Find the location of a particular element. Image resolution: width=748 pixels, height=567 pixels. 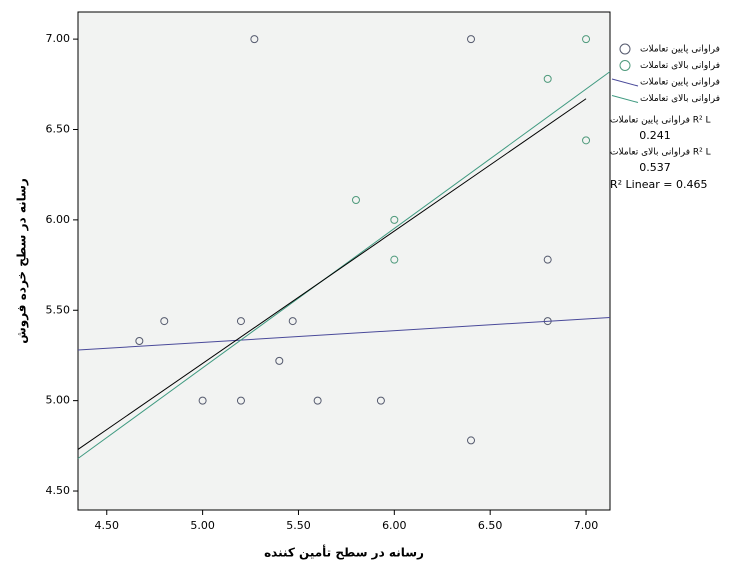

x-tick-label: 5.50 is located at coordinates (298, 525).